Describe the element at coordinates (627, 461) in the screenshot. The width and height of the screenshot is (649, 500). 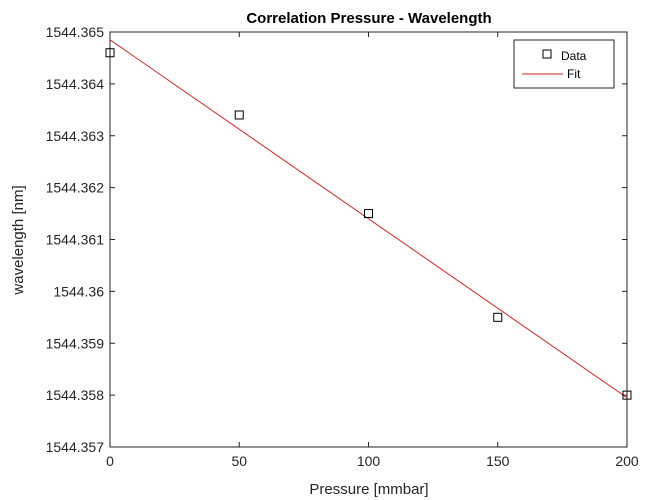
I see `x-tick-label: 200` at that location.